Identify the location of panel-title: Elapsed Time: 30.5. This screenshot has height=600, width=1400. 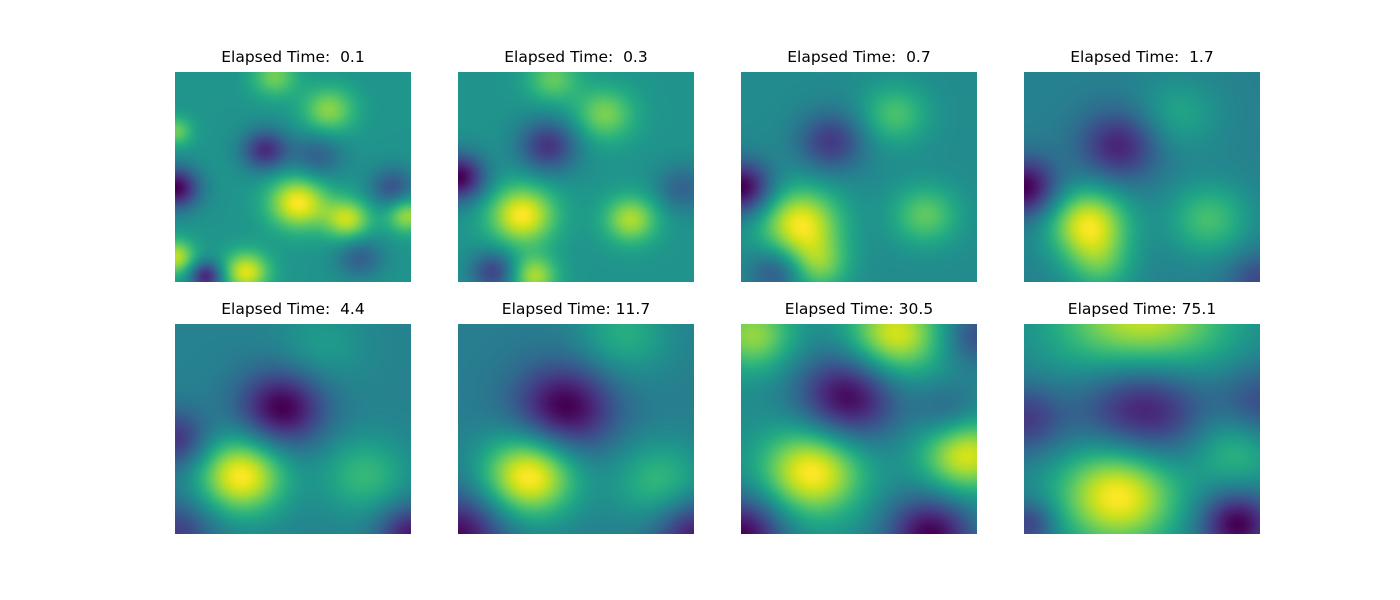
(859, 309).